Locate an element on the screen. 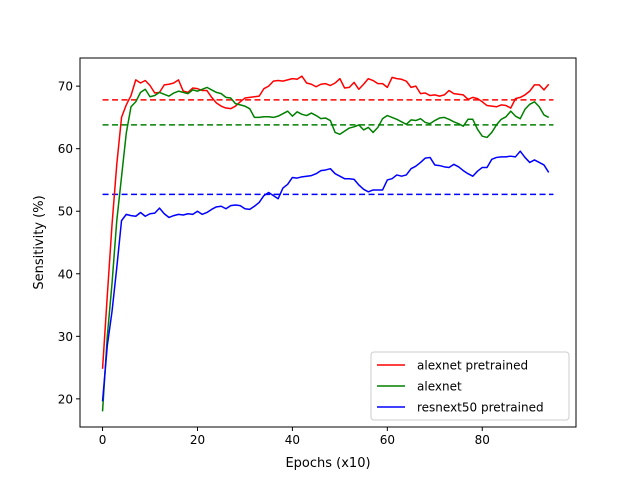 The height and width of the screenshot is (480, 640). y-axis-ticks: 20 30 40 50 60 70 is located at coordinates (69, 243).